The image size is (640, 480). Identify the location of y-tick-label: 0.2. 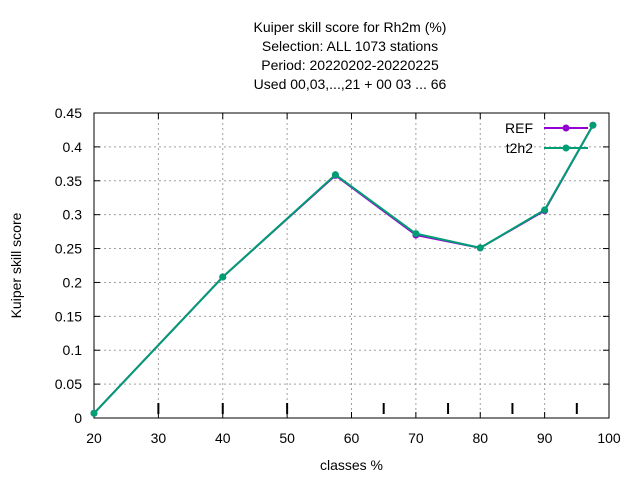
(73, 282).